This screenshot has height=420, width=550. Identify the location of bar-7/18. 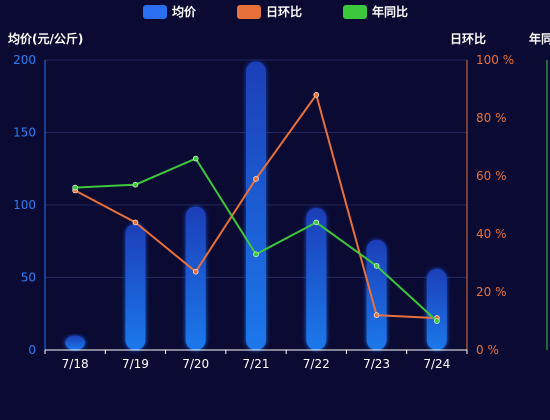
(75, 343).